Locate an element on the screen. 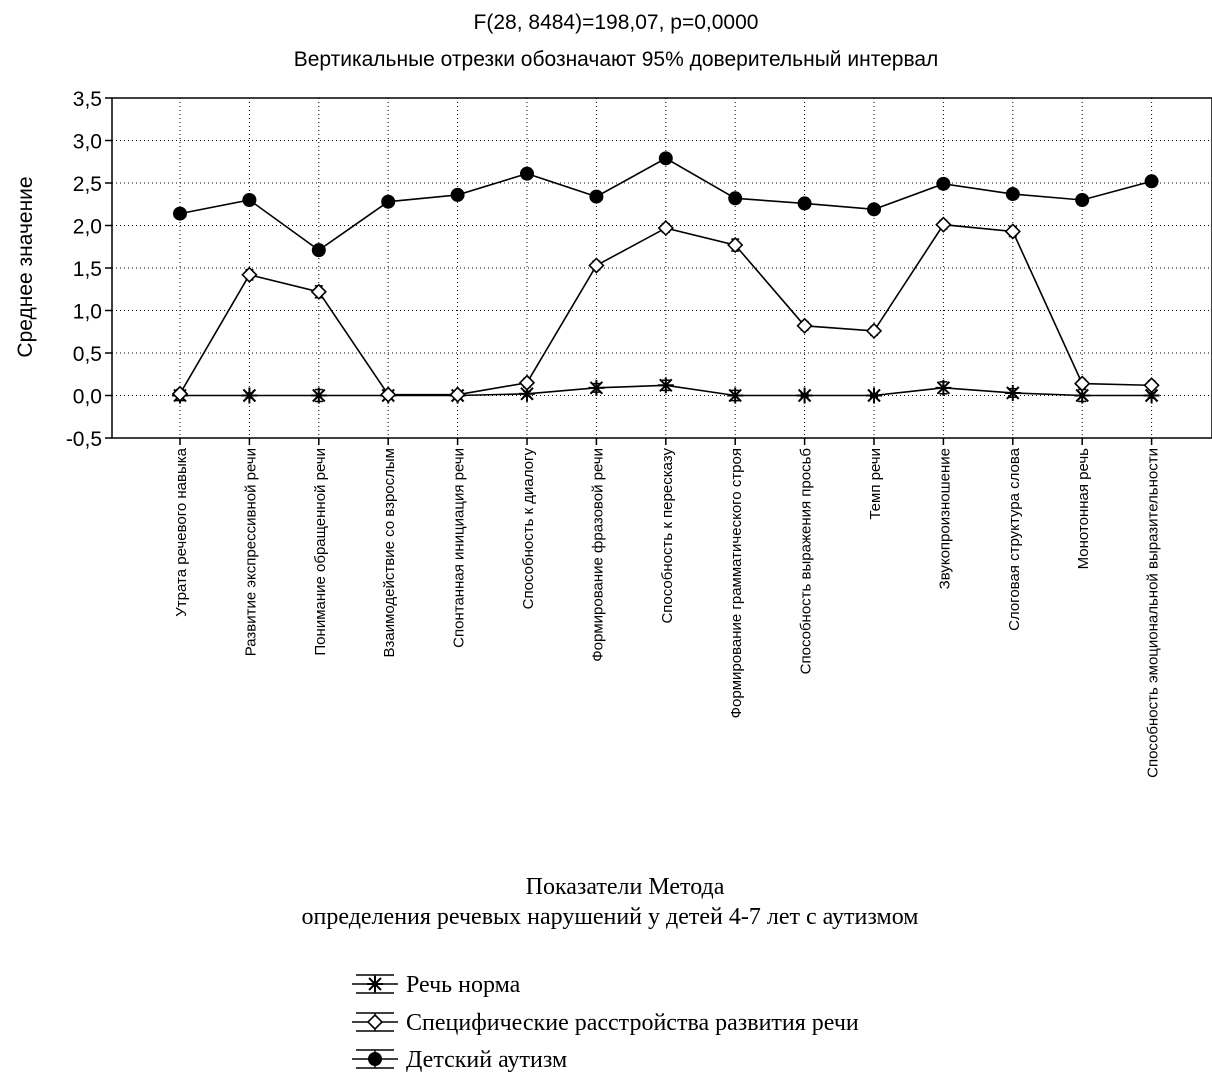 Image resolution: width=1212 pixels, height=1074 pixels. x-tick-label: Способность выражения просьб is located at coordinates (806, 561).